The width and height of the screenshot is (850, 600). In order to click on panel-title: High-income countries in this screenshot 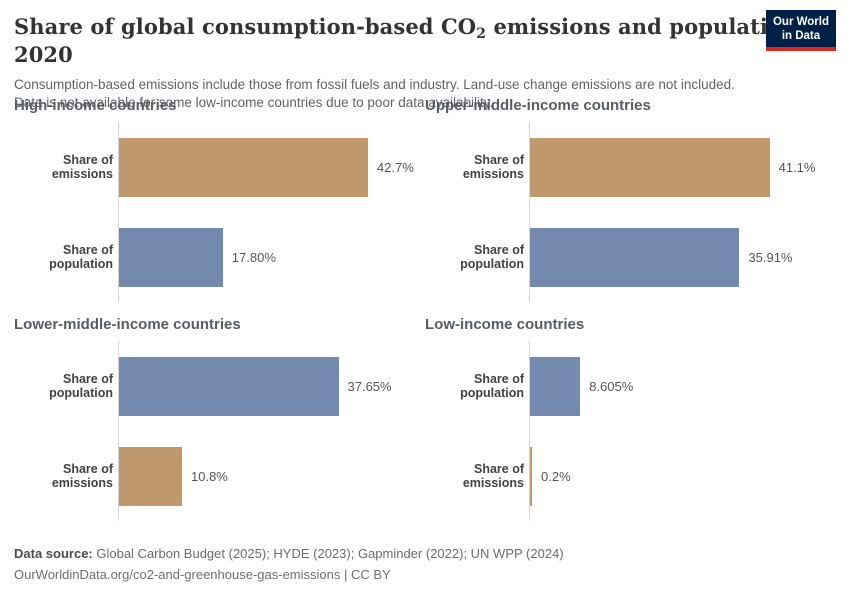, I will do `click(95, 105)`.